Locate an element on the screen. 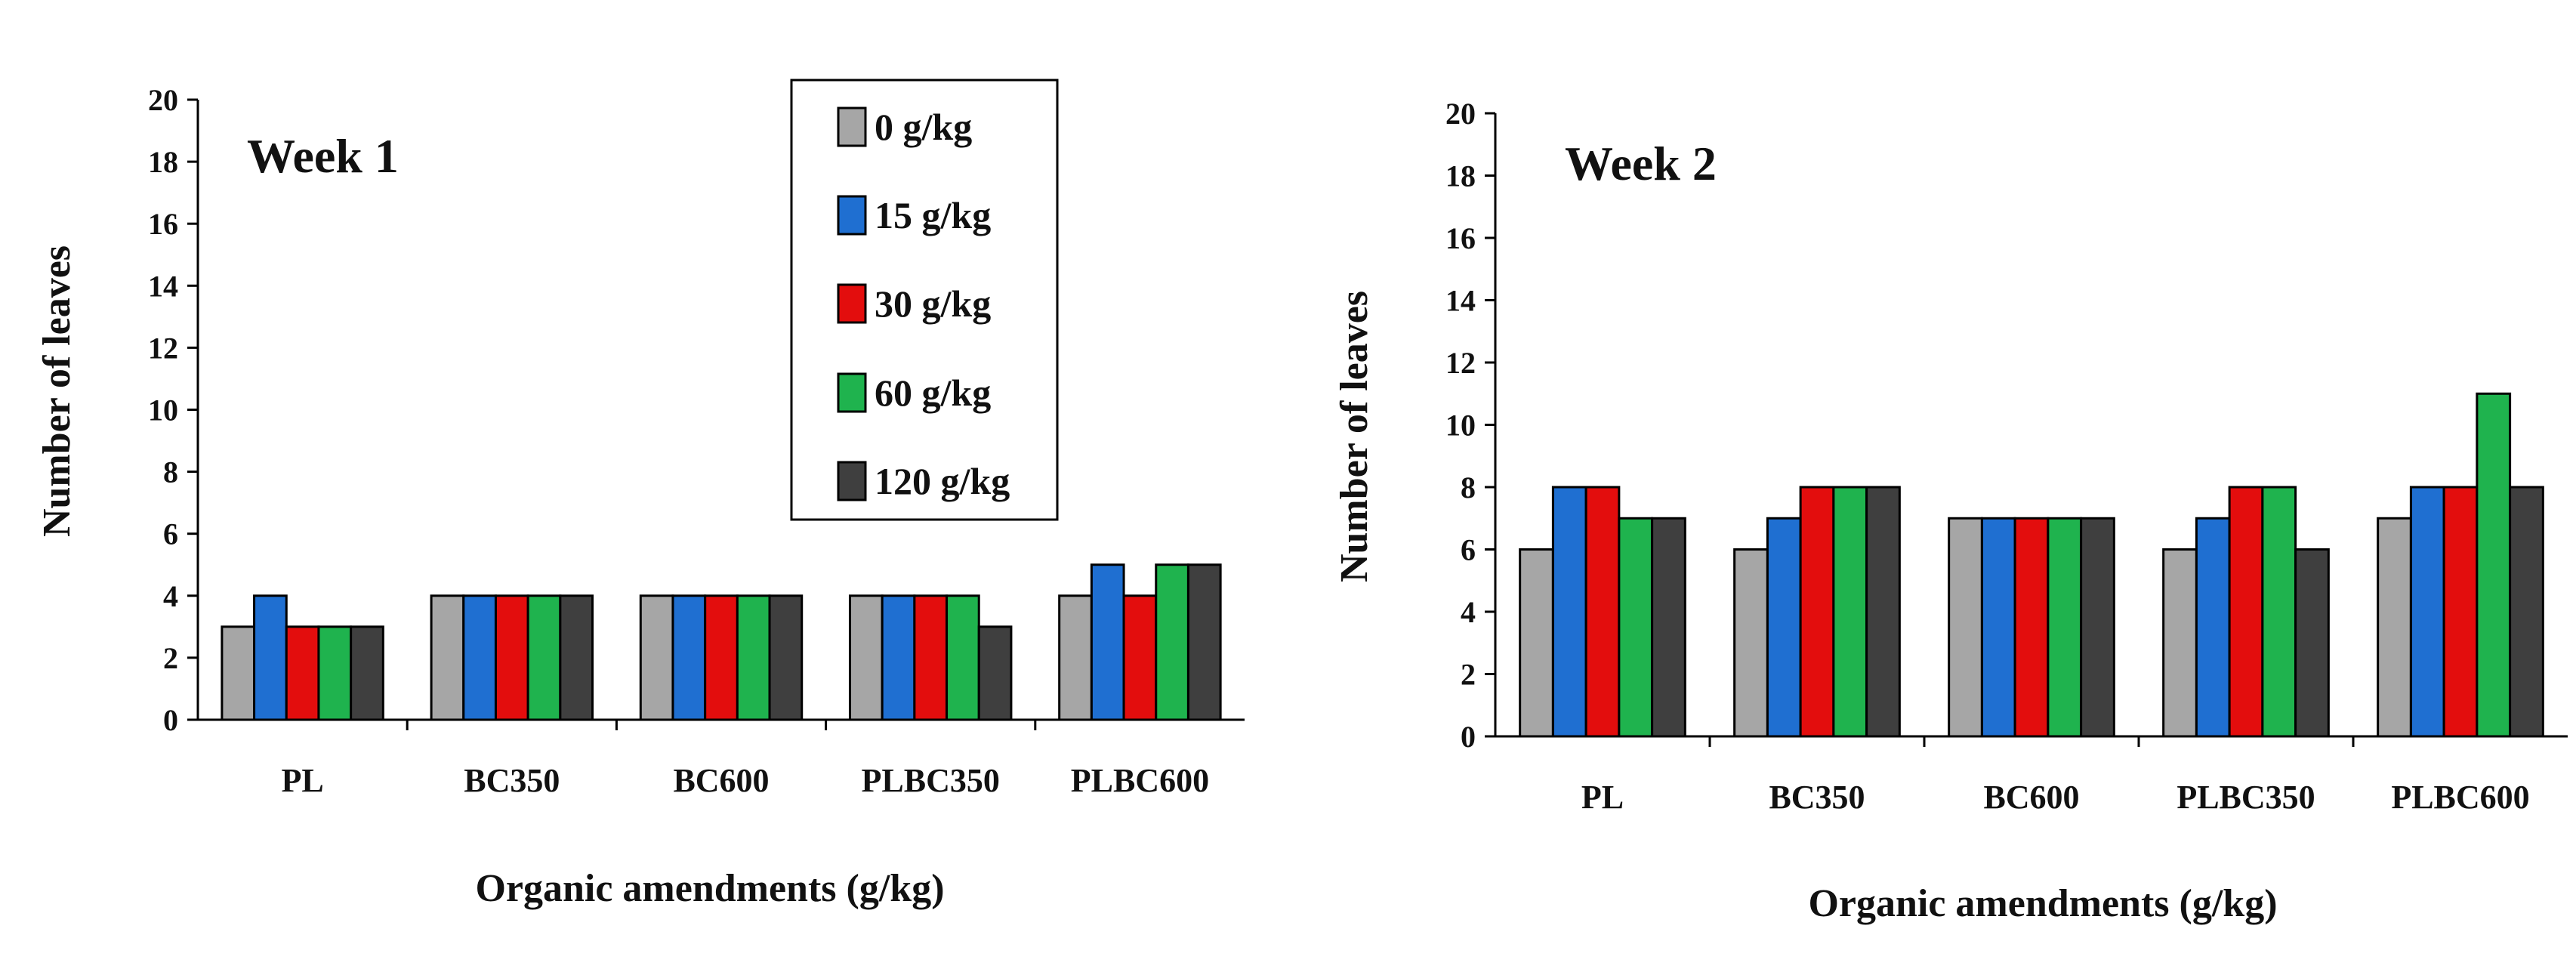 The width and height of the screenshot is (2576, 975). legend-label: 60 g/kg is located at coordinates (933, 393).